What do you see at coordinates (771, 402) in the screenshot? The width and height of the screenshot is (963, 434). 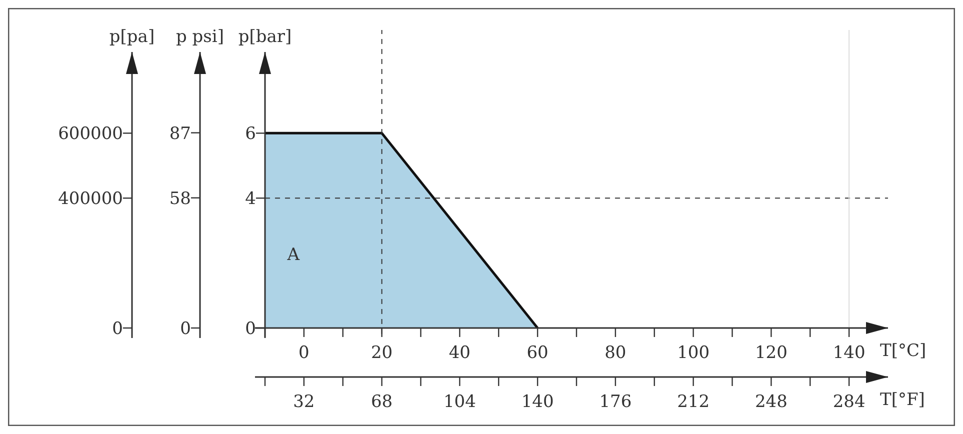 I see `x2-tick-label: 248` at bounding box center [771, 402].